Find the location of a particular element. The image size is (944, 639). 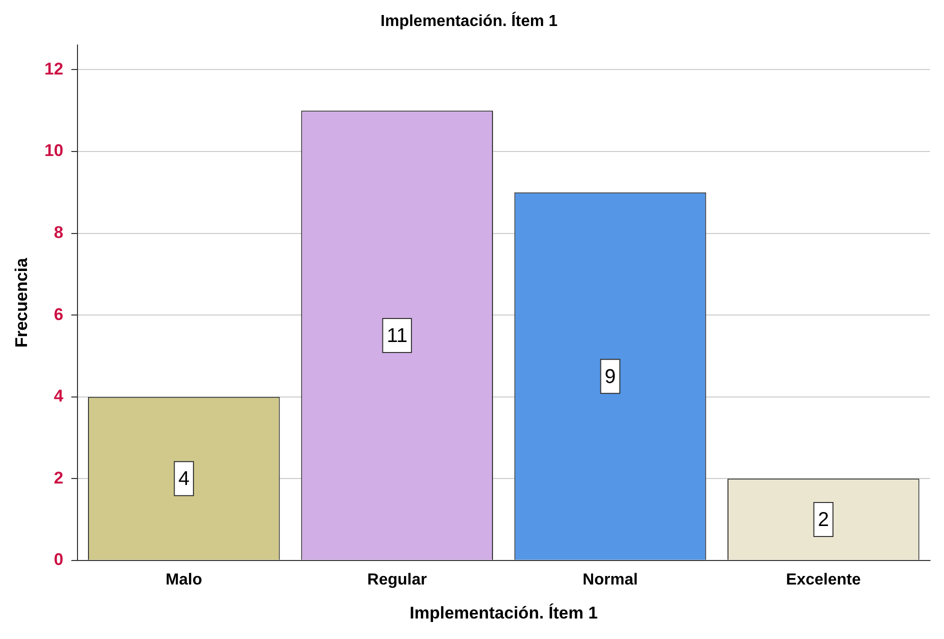

y-tick-label: 8 is located at coordinates (59, 232).